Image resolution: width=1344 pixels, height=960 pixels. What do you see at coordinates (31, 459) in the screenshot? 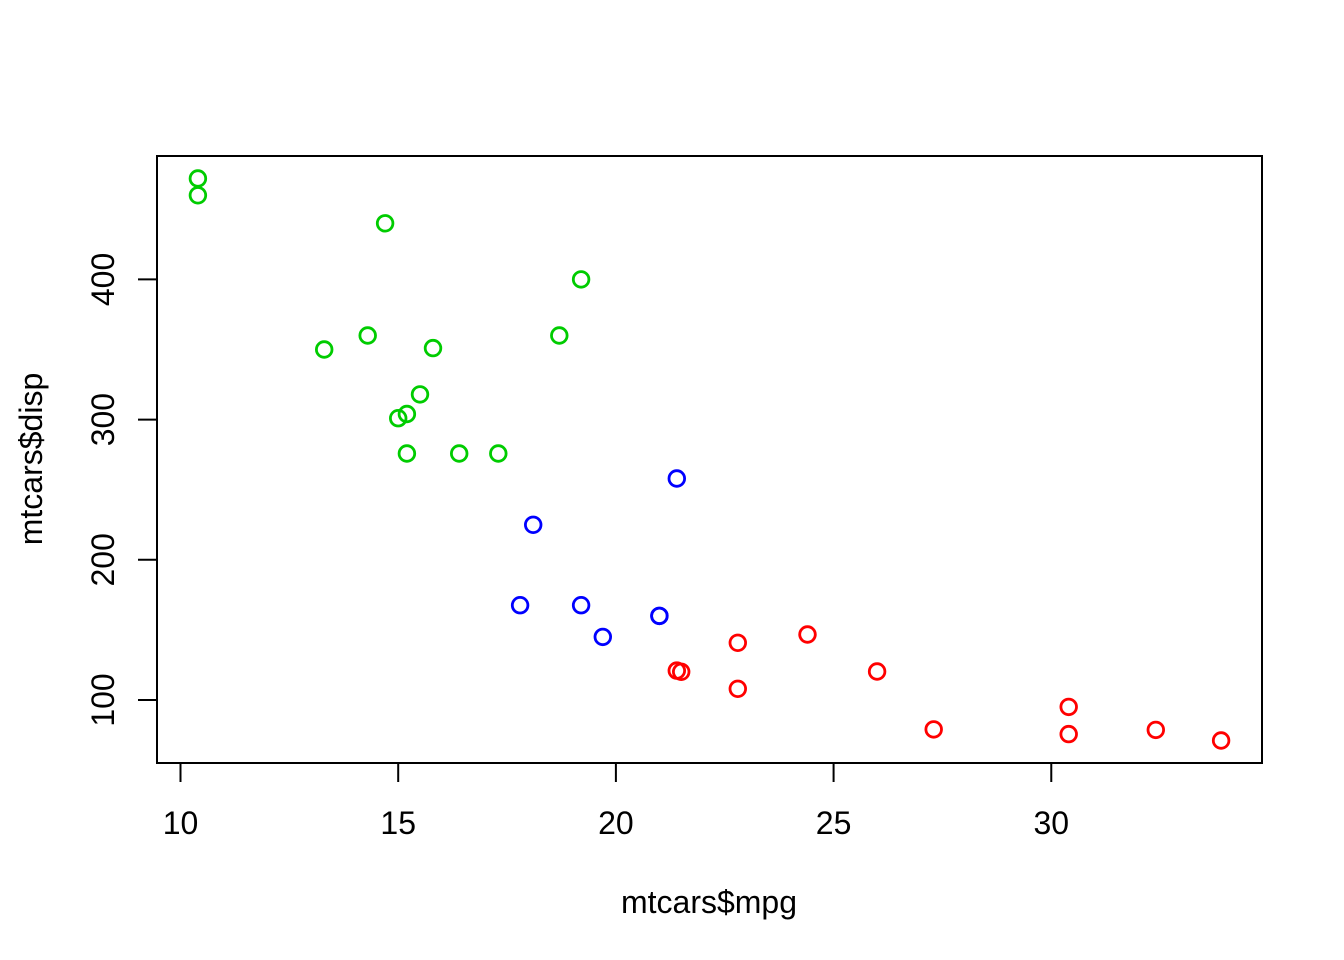
I see `y-axis-label: mtcars$disp` at bounding box center [31, 459].